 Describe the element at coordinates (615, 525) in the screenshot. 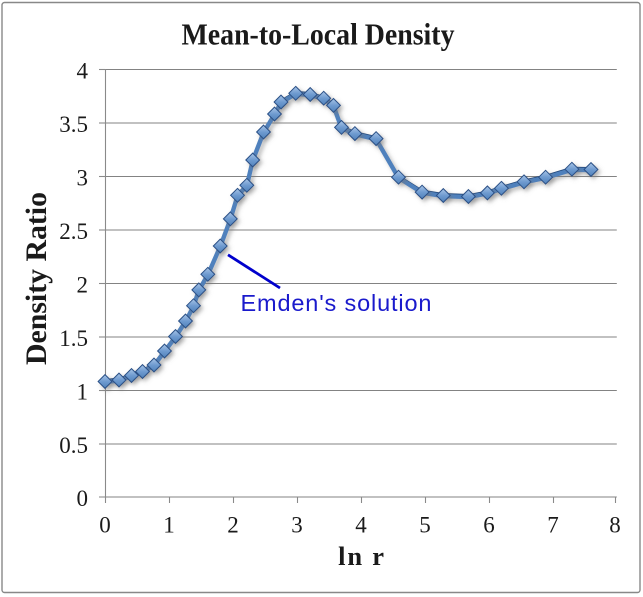

I see `svg-text: 8` at that location.